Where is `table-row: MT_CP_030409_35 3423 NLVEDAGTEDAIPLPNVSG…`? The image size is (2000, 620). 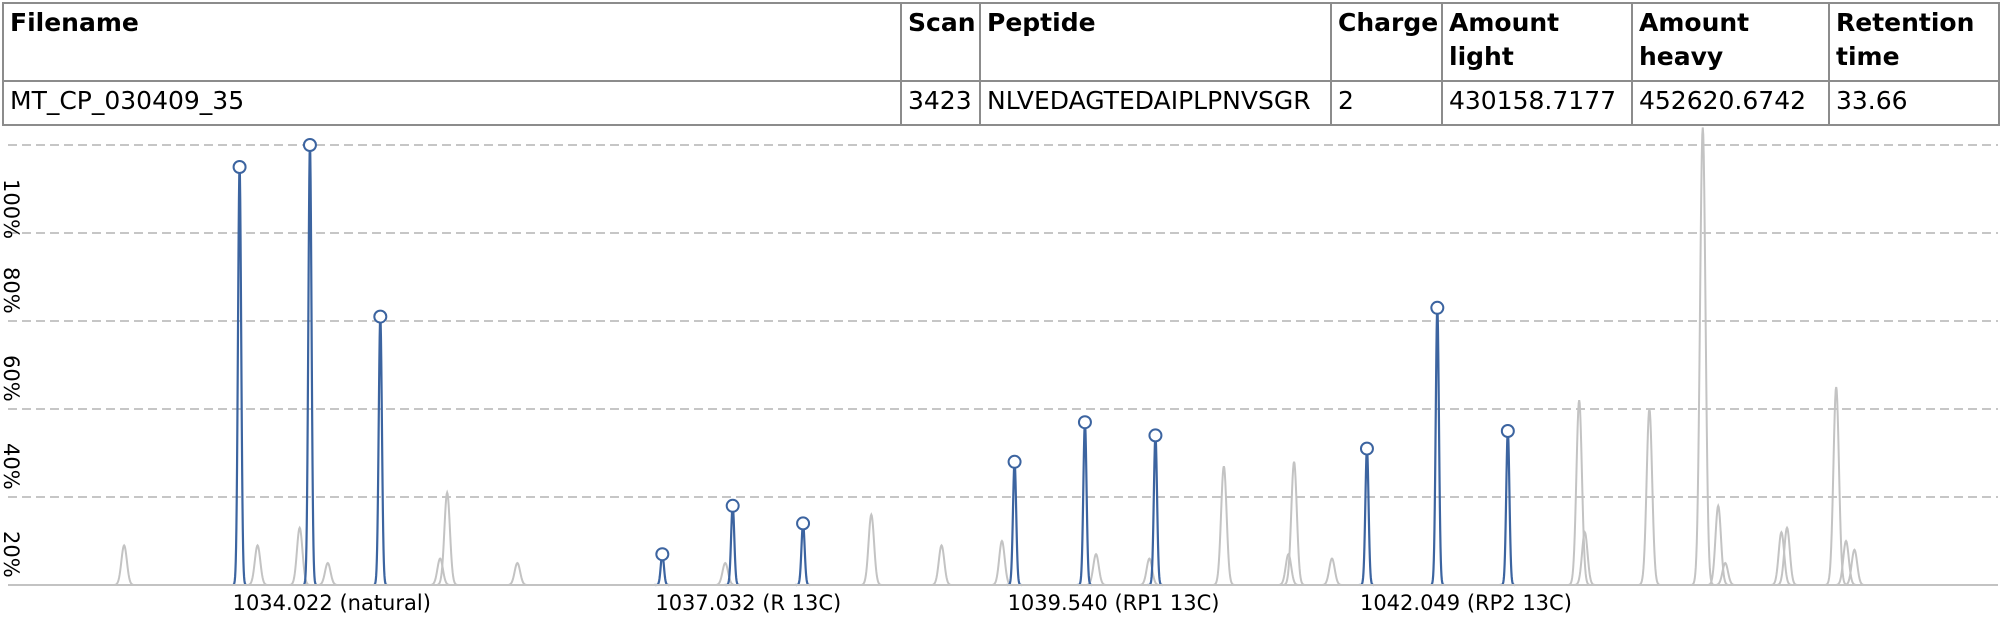 table-row: MT_CP_030409_35 3423 NLVEDAGTEDAIPLPNVSG… is located at coordinates (1001, 103).